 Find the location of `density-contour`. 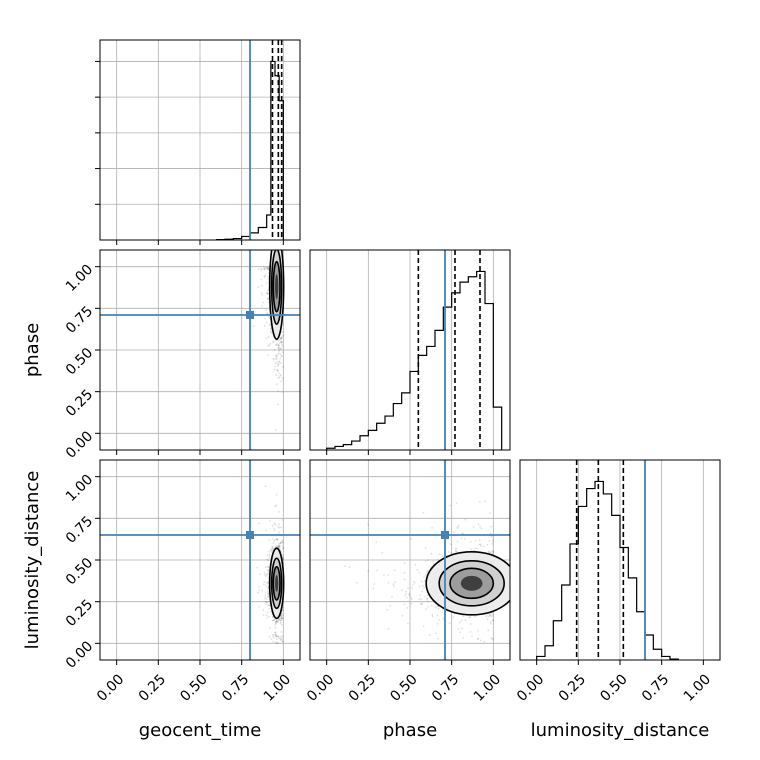

density-contour is located at coordinates (471, 583).